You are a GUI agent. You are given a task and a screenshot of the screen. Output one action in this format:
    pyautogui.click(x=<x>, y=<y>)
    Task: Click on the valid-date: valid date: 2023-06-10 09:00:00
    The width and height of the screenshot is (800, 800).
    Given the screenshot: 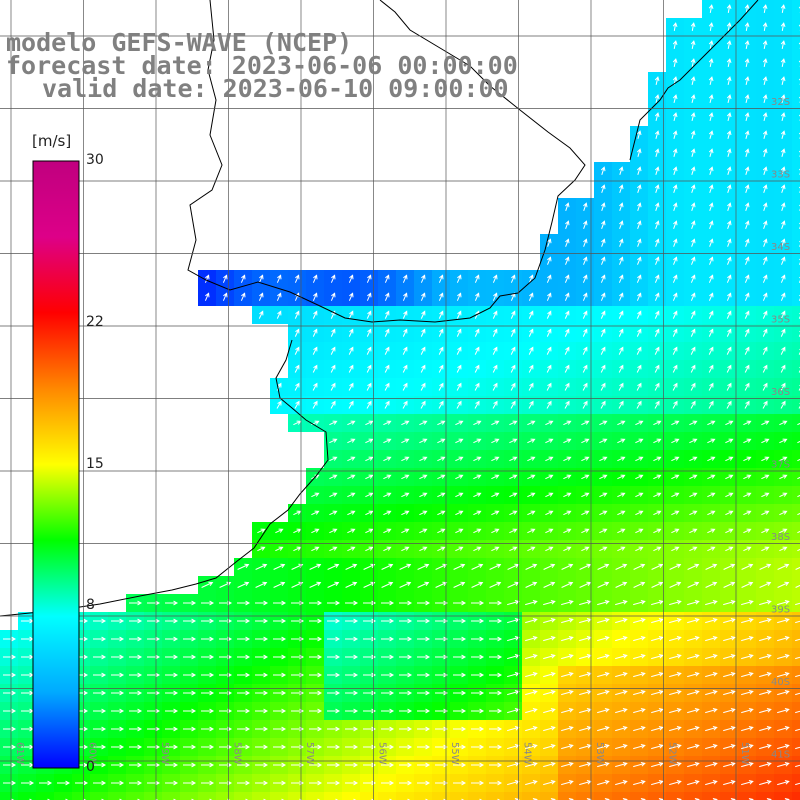 What is the action you would take?
    pyautogui.click(x=275, y=88)
    